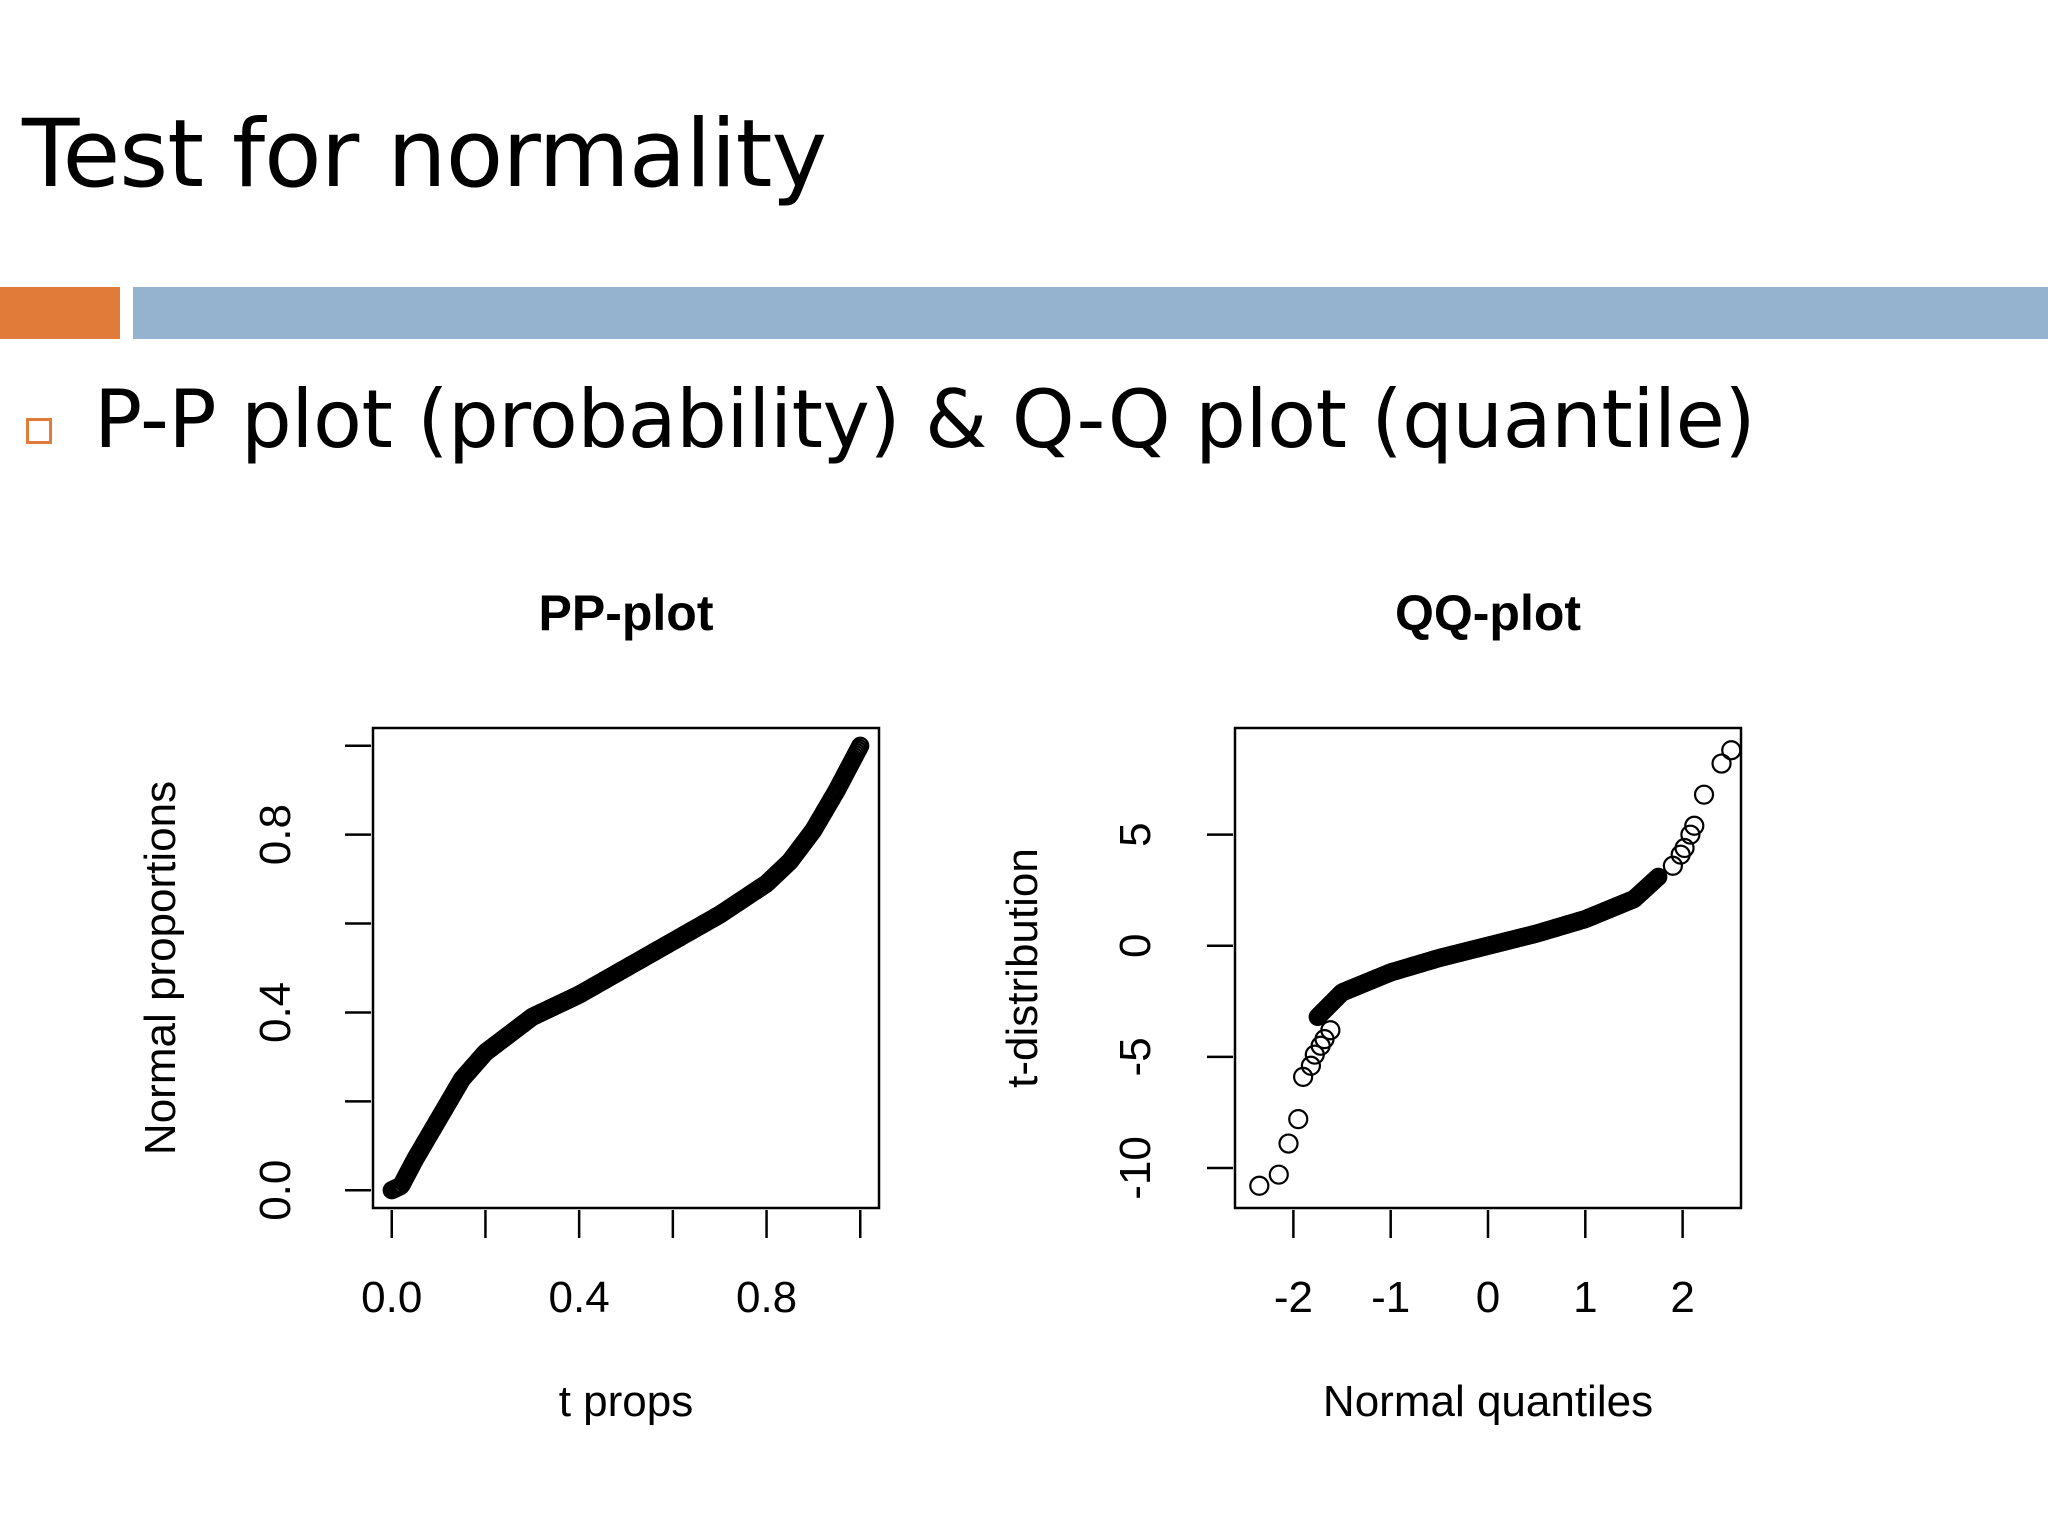  Describe the element at coordinates (275, 834) in the screenshot. I see `y-tick-label: 0.8` at that location.